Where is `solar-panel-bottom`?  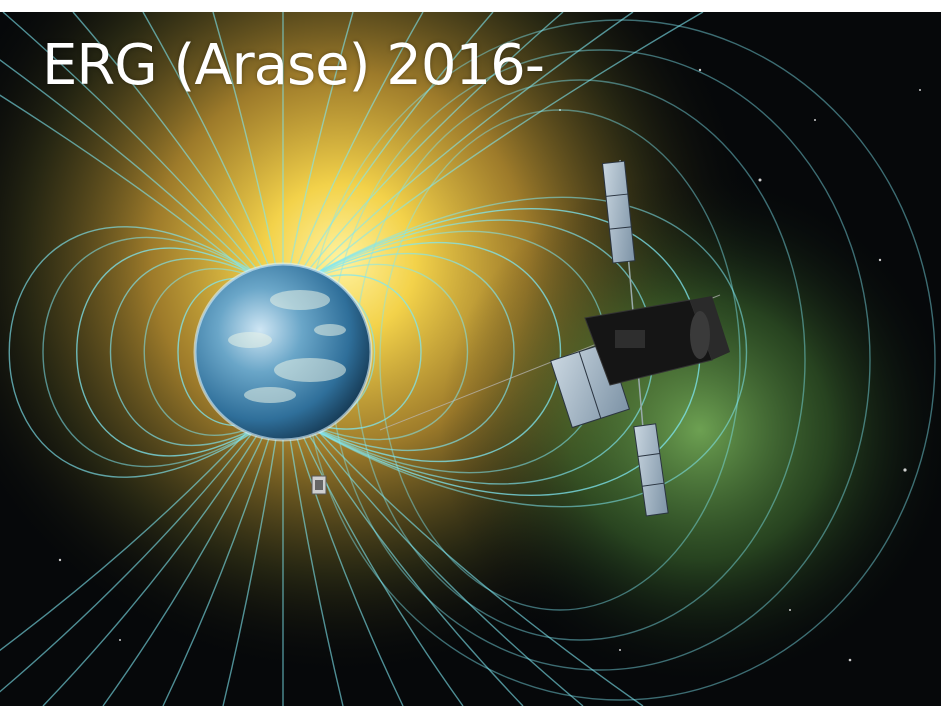
solar-panel-bottom is located at coordinates (651, 470).